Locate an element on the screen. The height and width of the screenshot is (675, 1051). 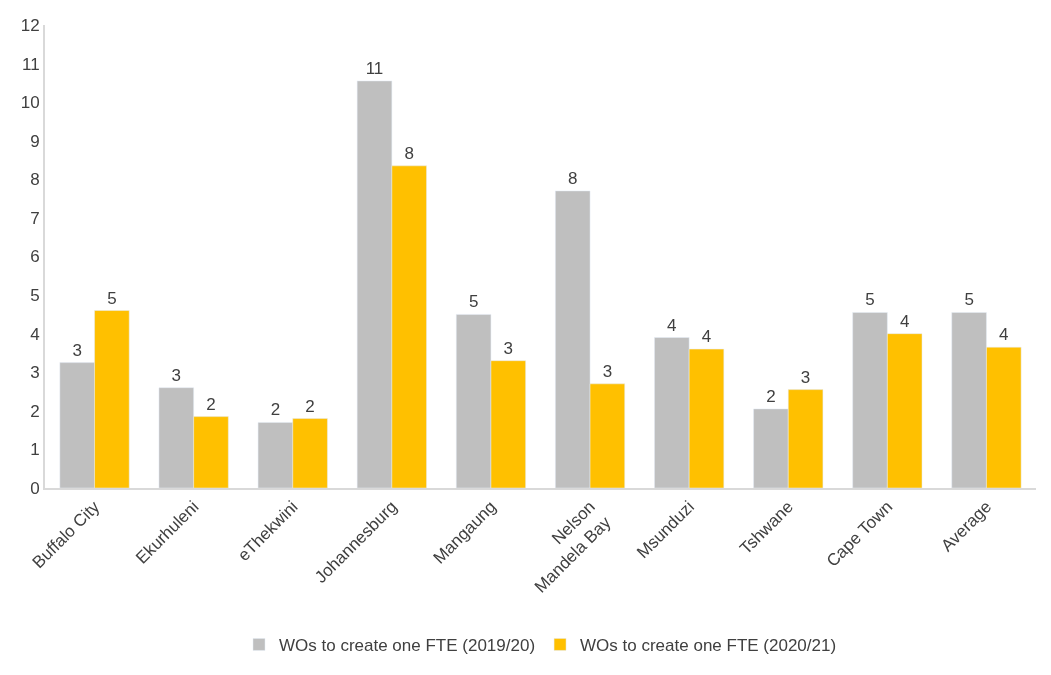
y-tick-label: 12 is located at coordinates (30, 25).